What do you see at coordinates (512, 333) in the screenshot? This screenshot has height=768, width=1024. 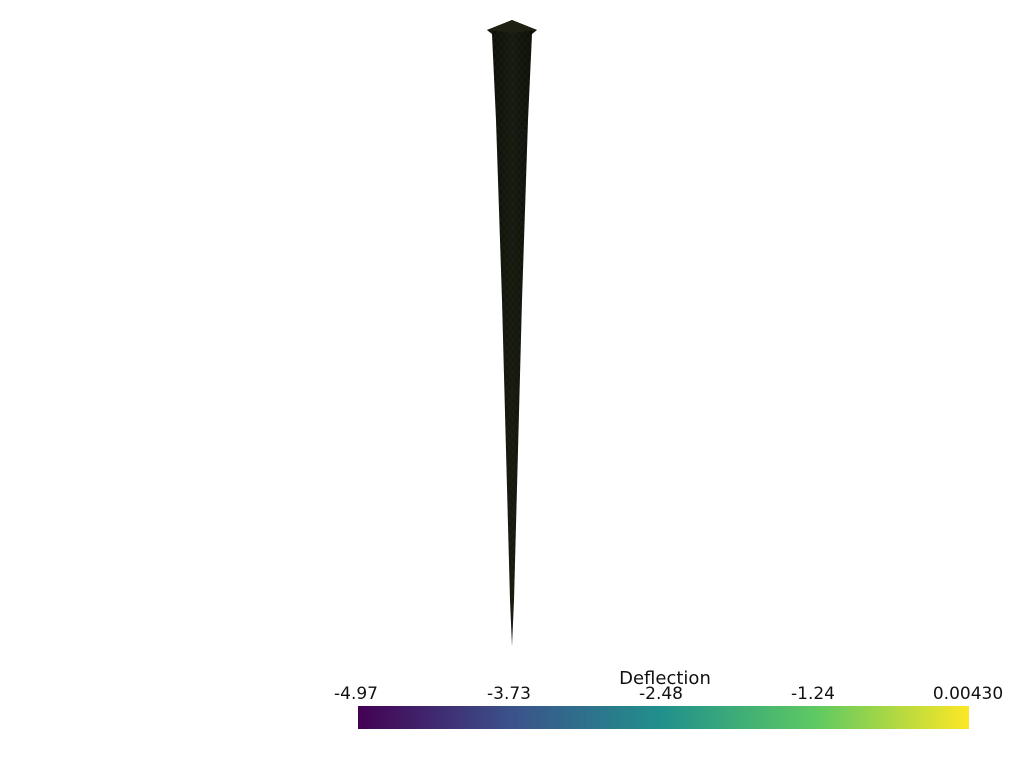 I see `beam-mesh-lines` at bounding box center [512, 333].